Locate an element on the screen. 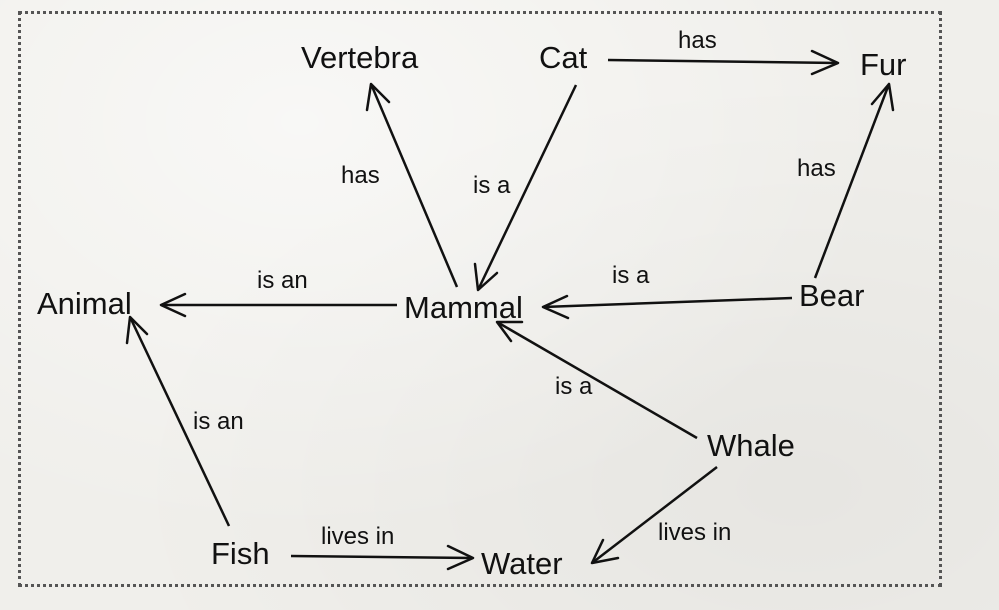 This screenshot has height=610, width=999. edge-cat-has-fur is located at coordinates (723, 62).